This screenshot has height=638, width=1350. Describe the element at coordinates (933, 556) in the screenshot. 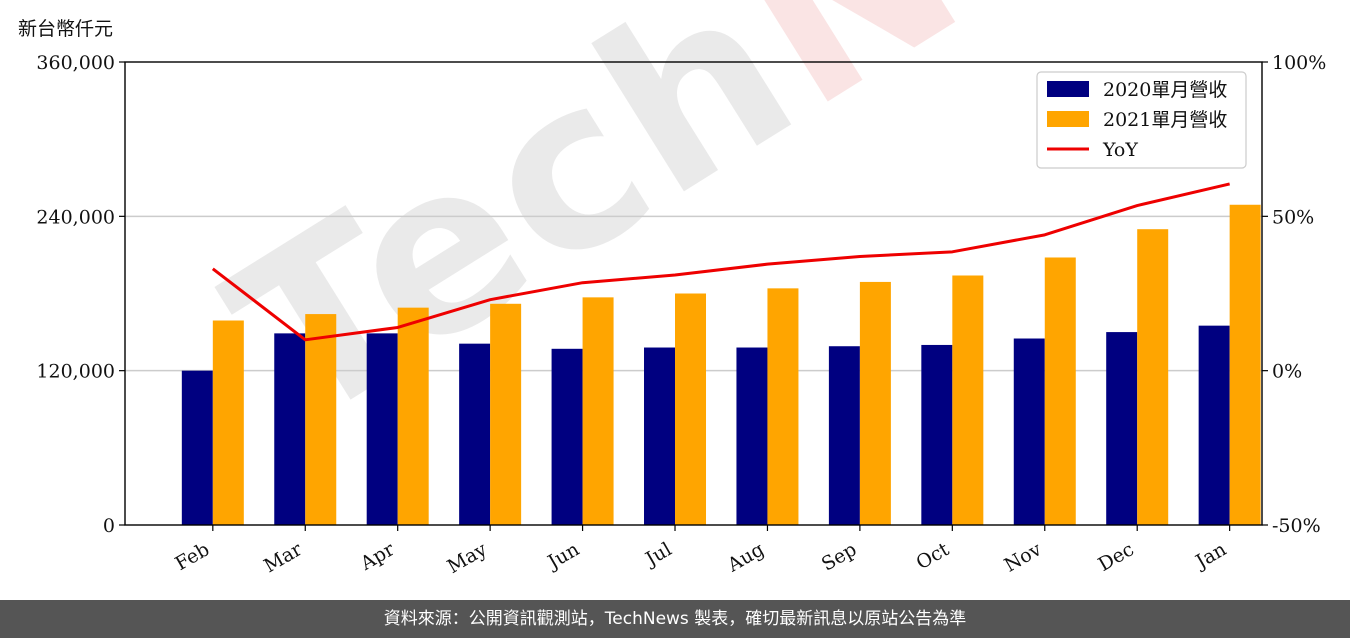

I see `x-tick-label: Oct` at that location.